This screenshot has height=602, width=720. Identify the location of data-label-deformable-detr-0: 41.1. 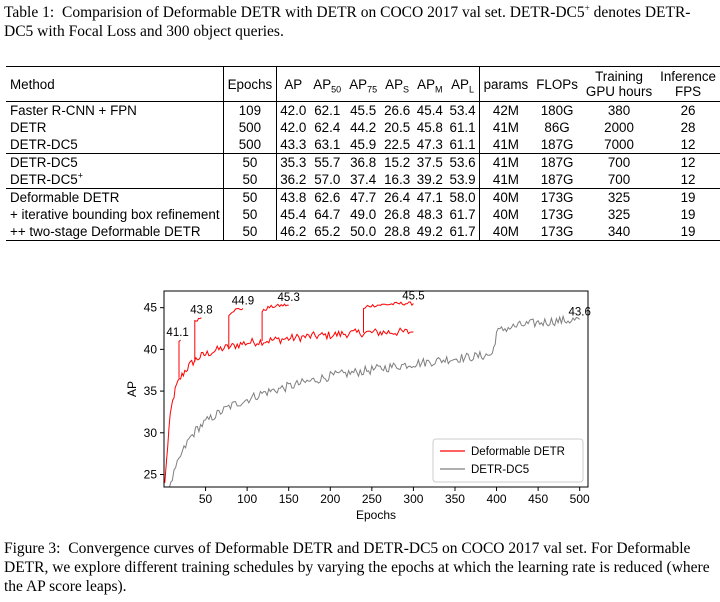
(177, 333).